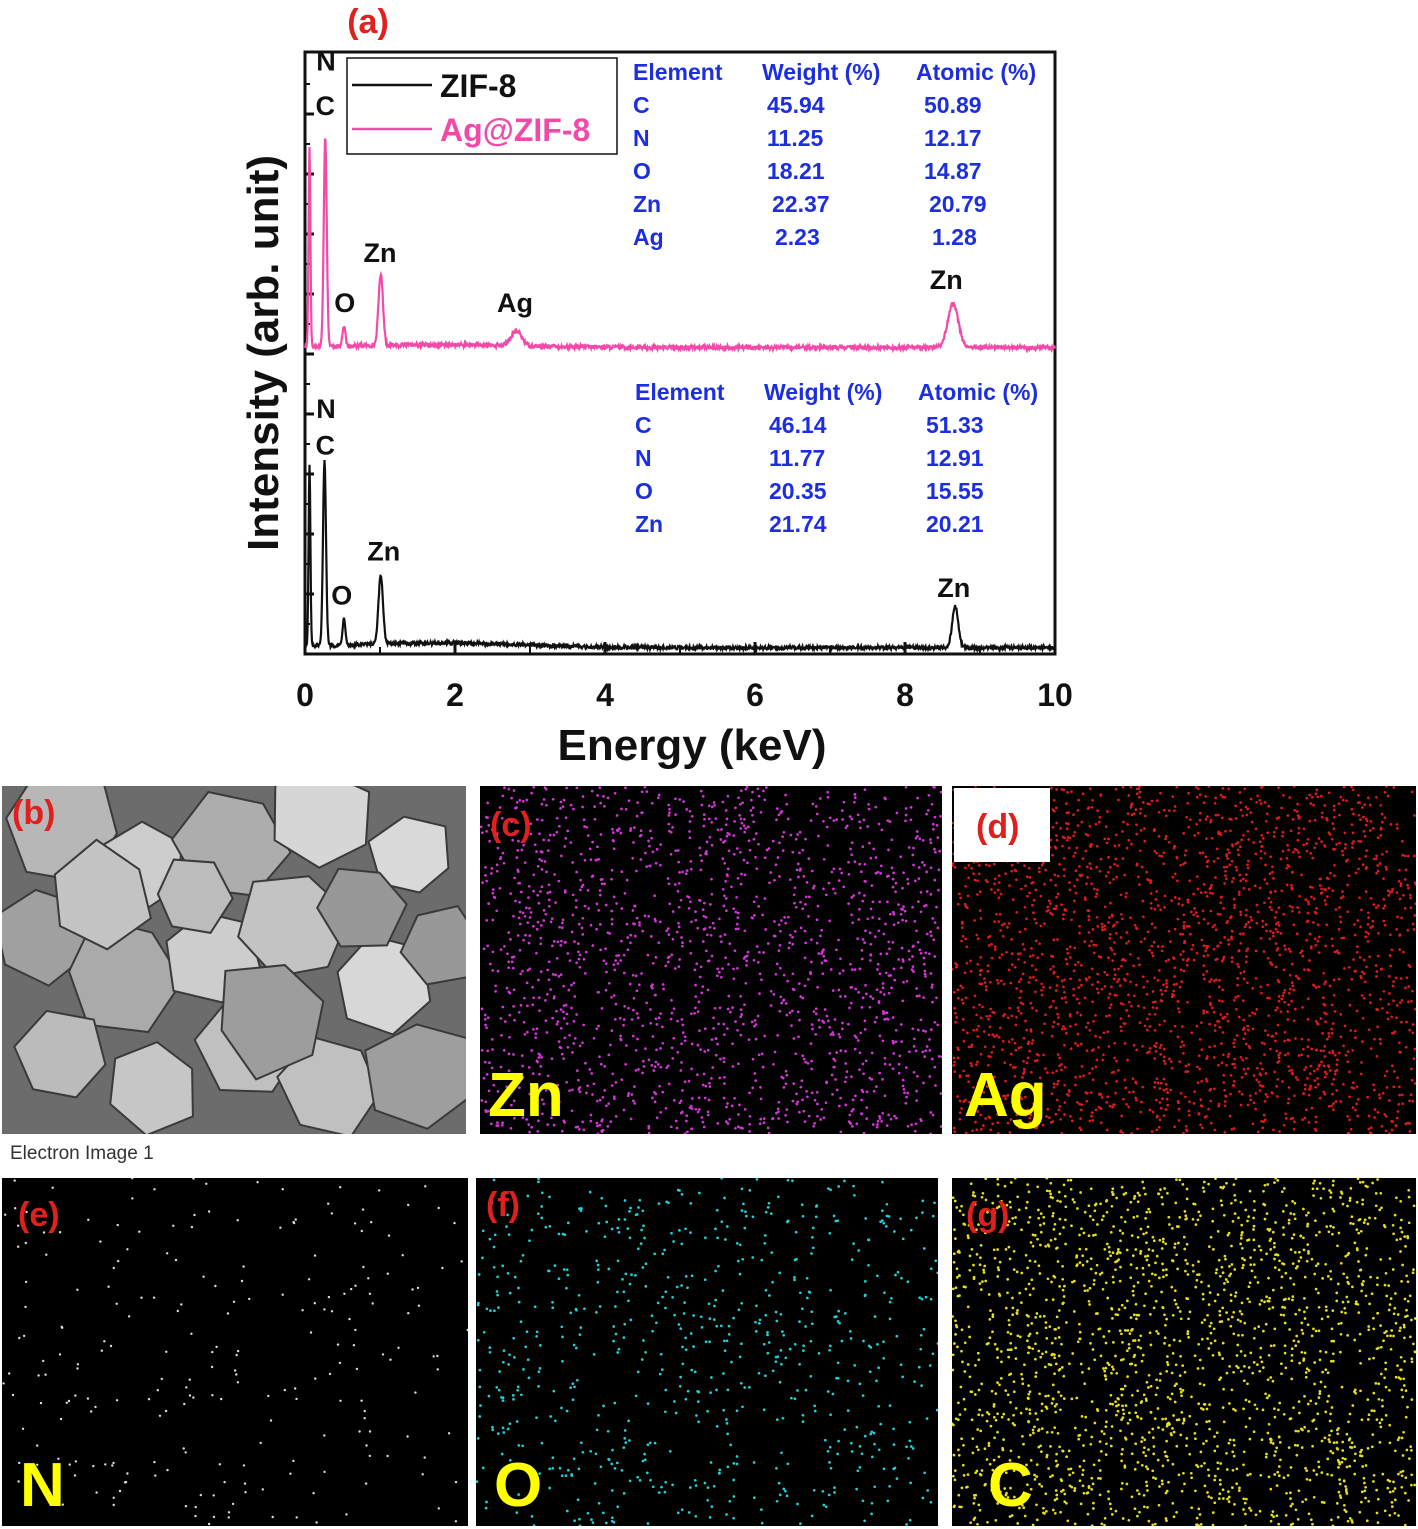 The height and width of the screenshot is (1529, 1418). Describe the element at coordinates (42, 1485) in the screenshot. I see `element-label-n: N` at that location.